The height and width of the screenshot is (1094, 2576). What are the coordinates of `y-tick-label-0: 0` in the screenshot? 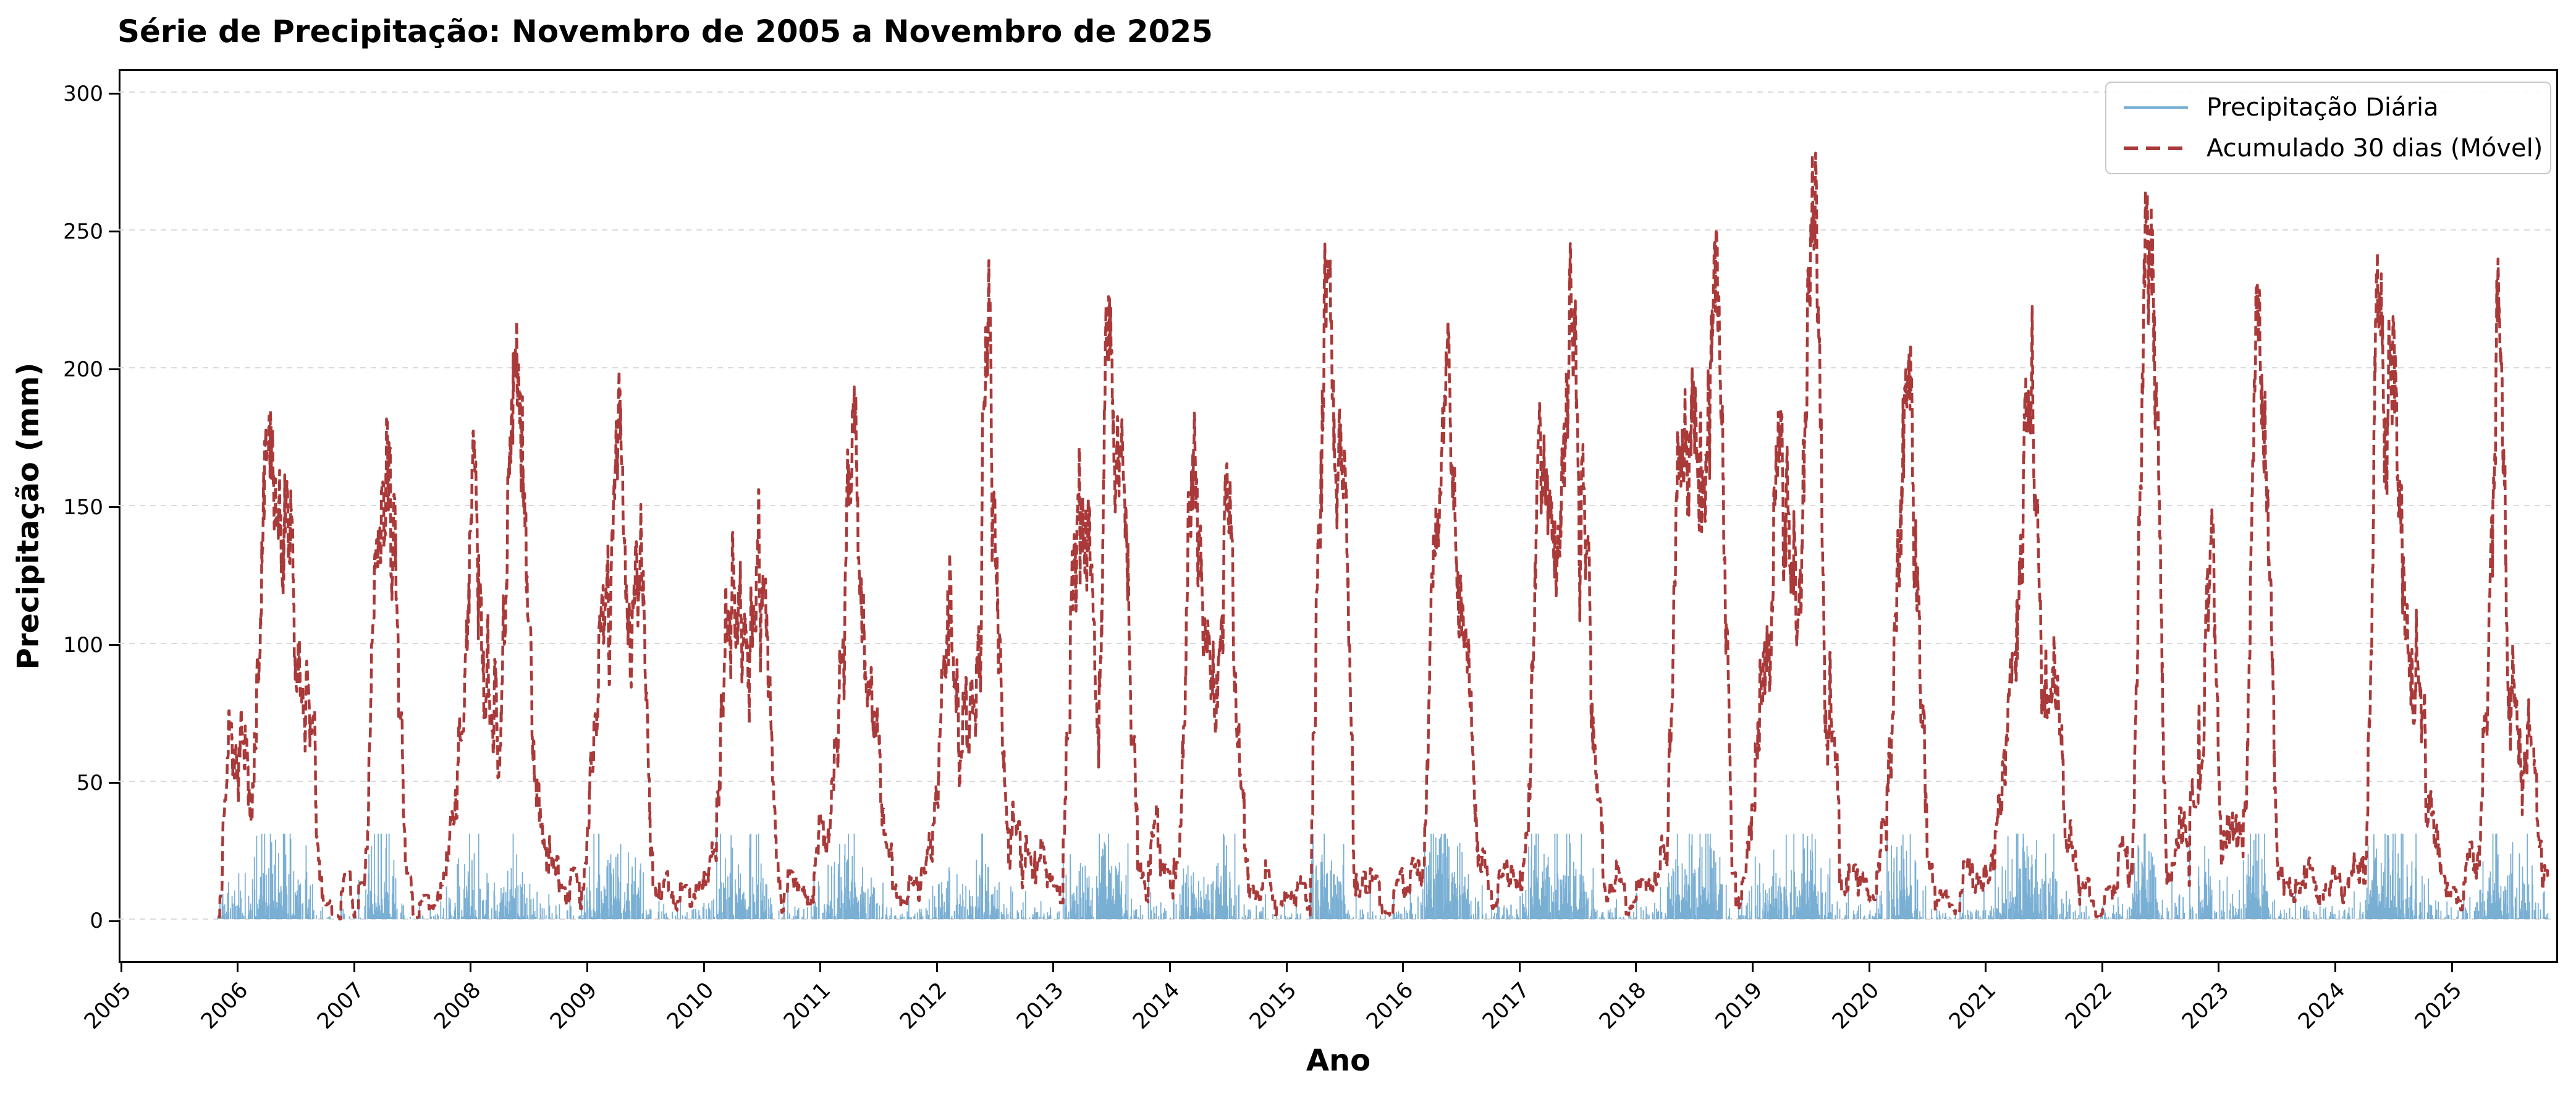 It's located at (96, 921).